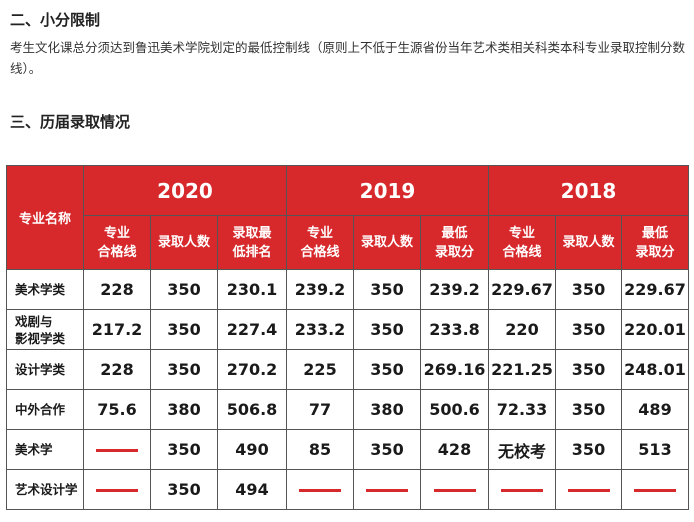 Image resolution: width=694 pixels, height=522 pixels. I want to click on table-row: 艺术设计学 350 494, so click(347, 489).